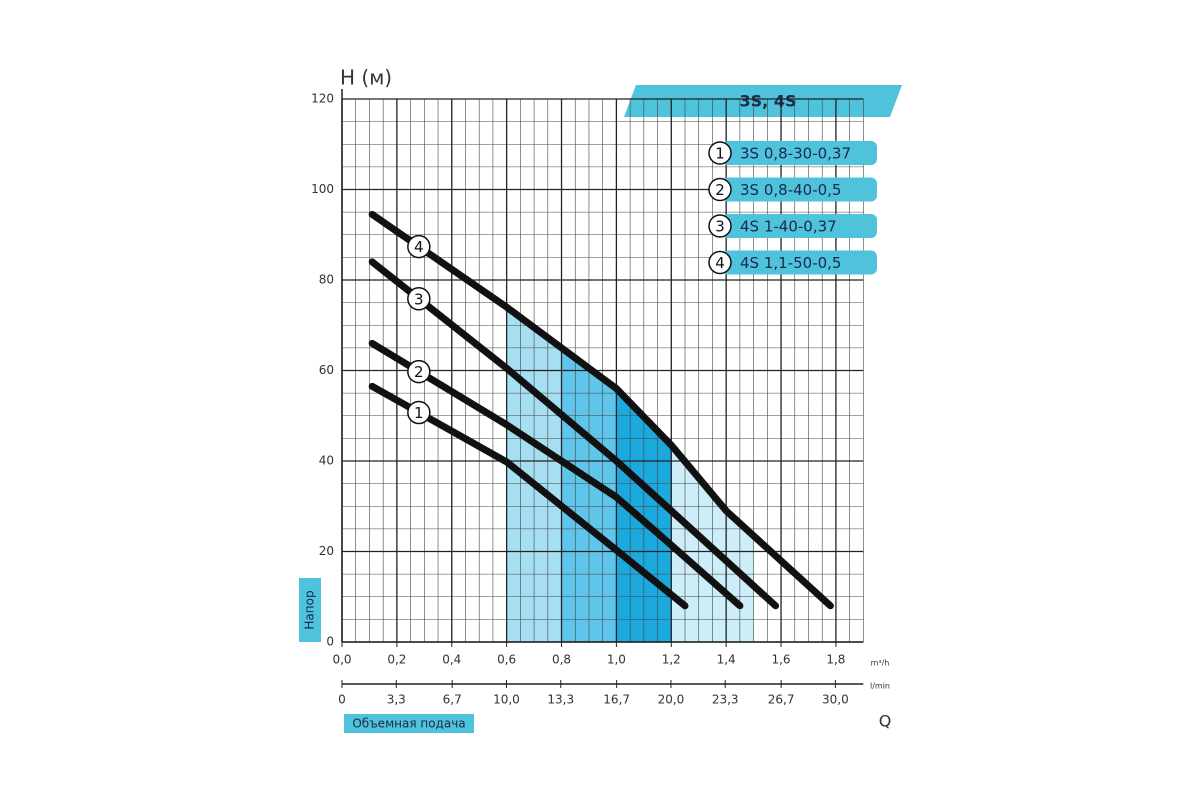  I want to click on x-tick-label: 1,6, so click(780, 660).